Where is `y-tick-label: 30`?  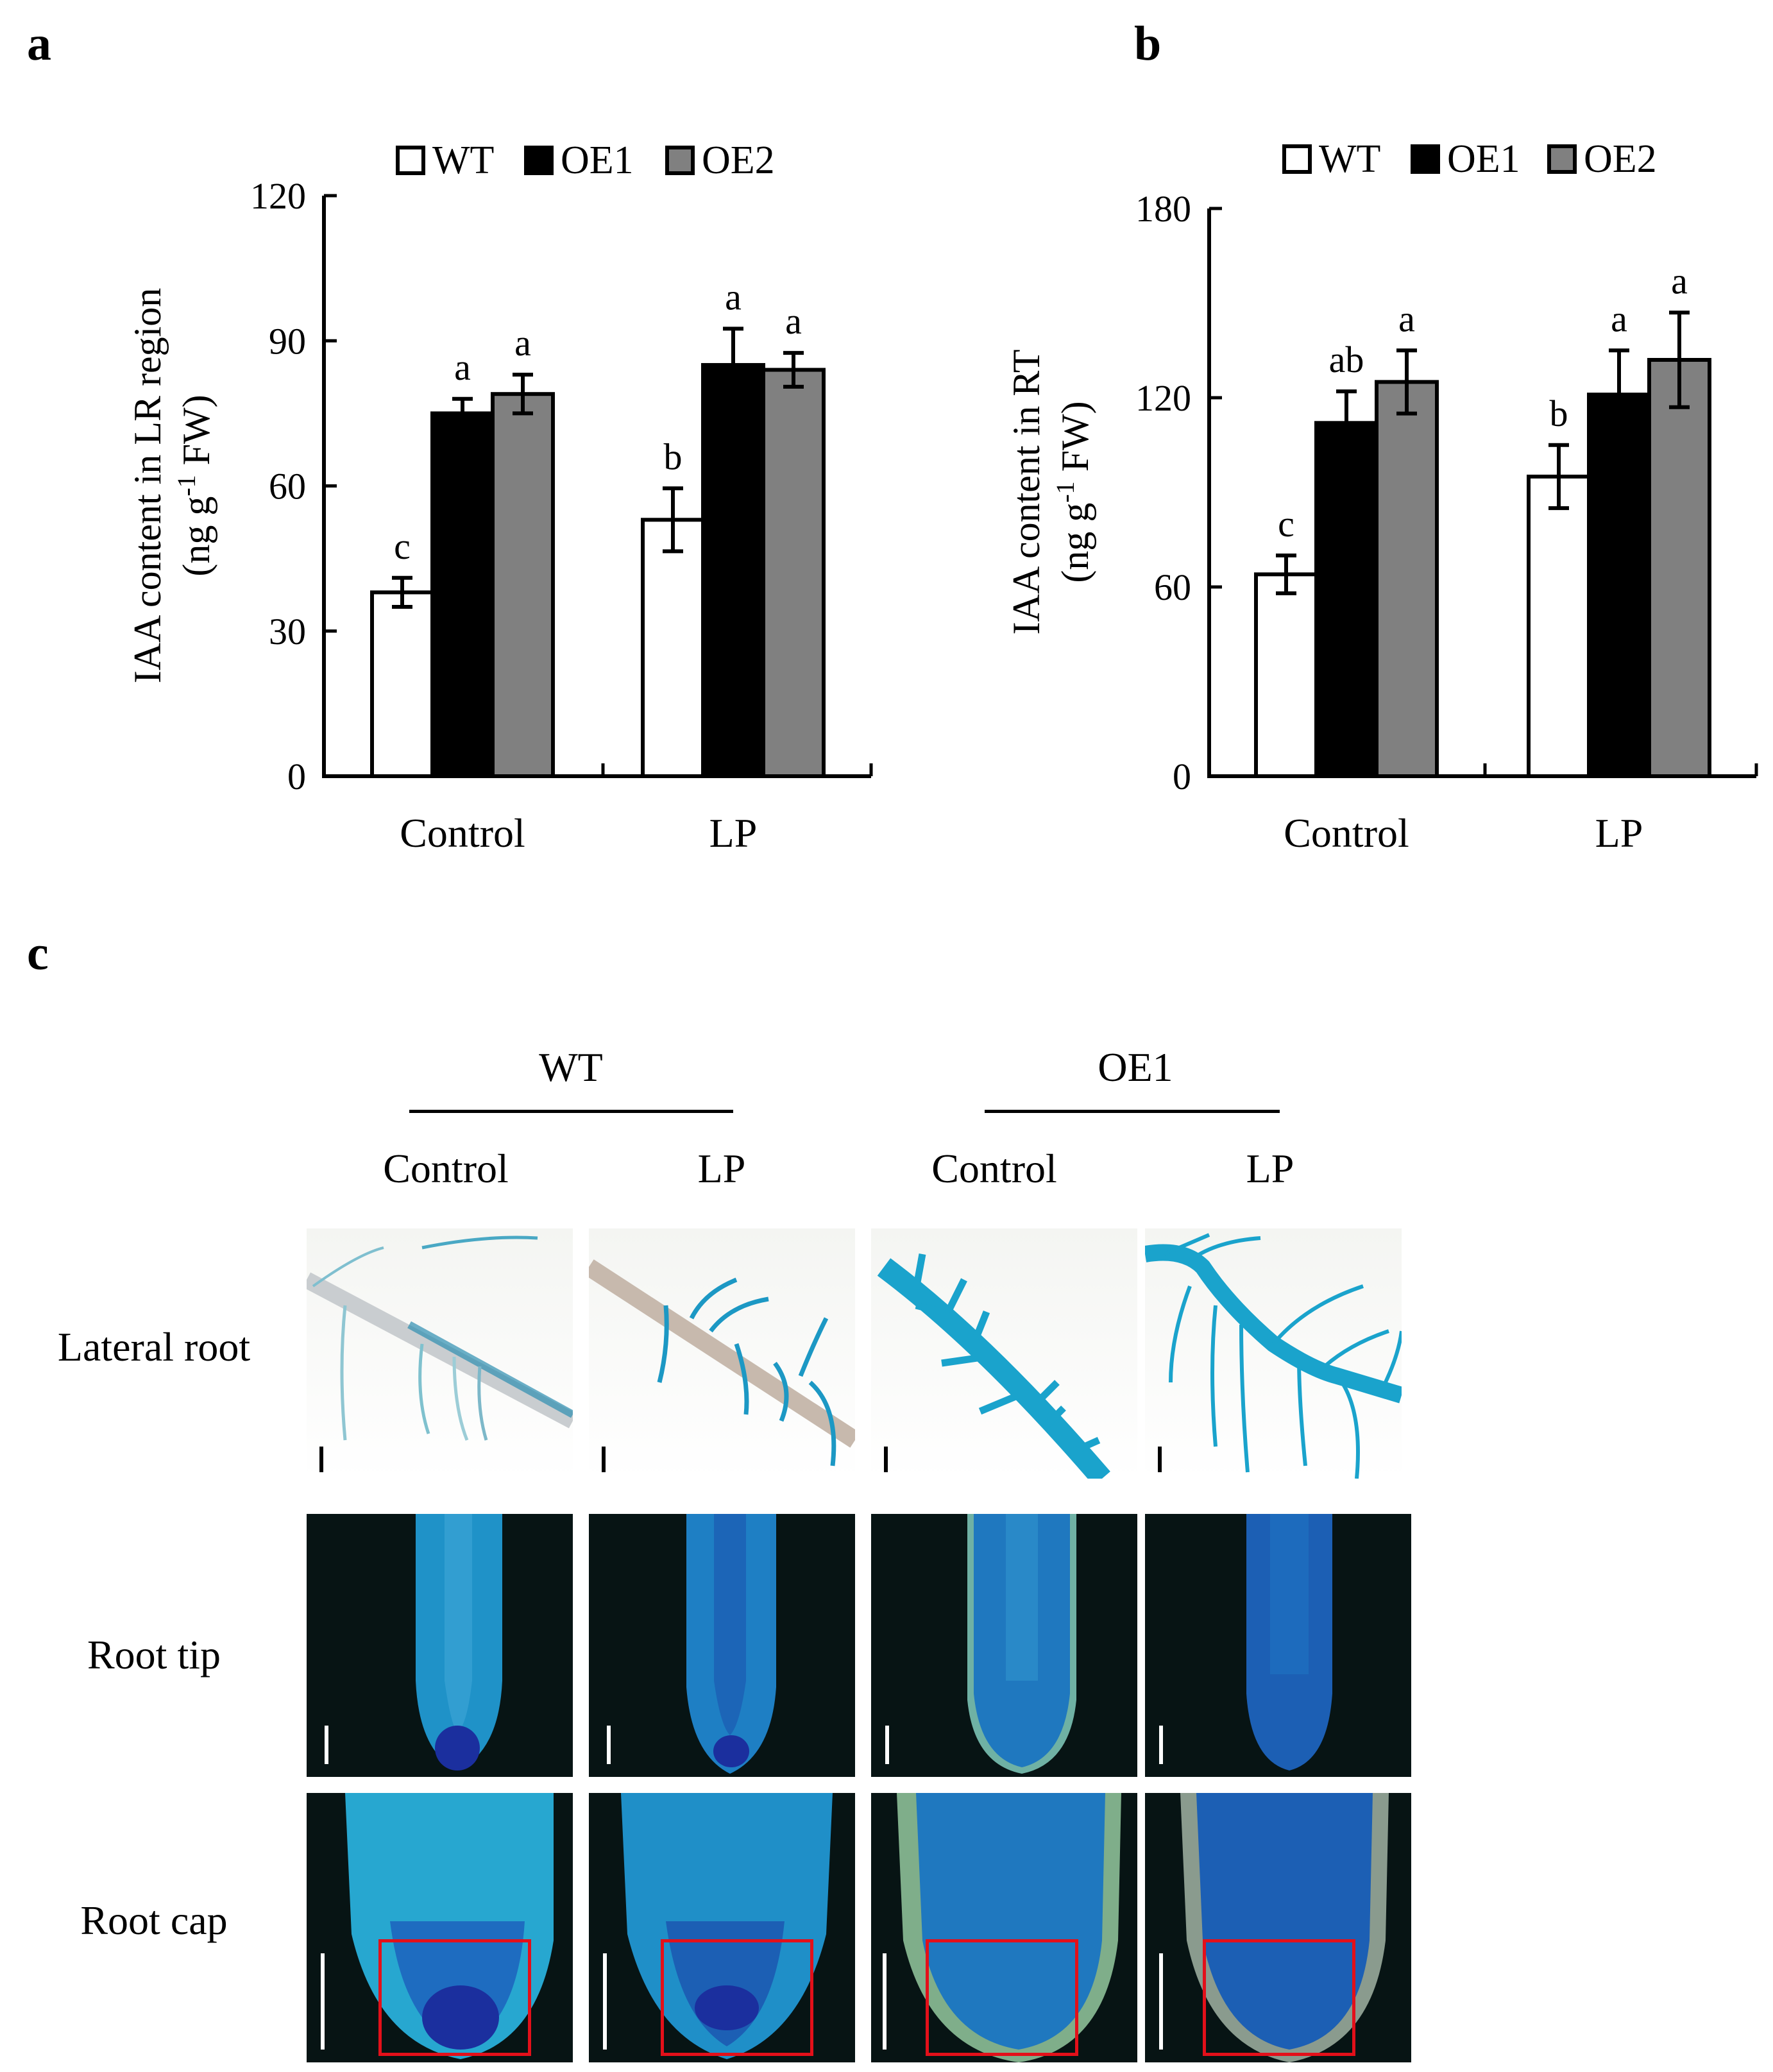 y-tick-label: 30 is located at coordinates (287, 632).